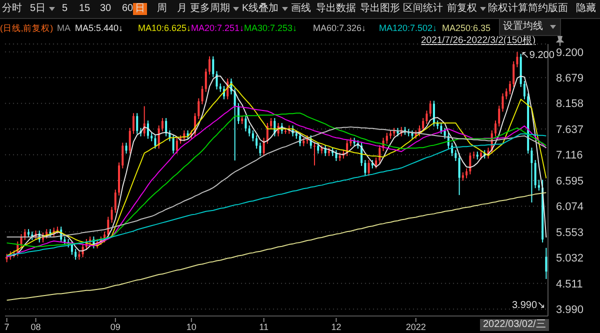 The height and width of the screenshot is (333, 600). What do you see at coordinates (84, 9) in the screenshot?
I see `text: 15` at bounding box center [84, 9].